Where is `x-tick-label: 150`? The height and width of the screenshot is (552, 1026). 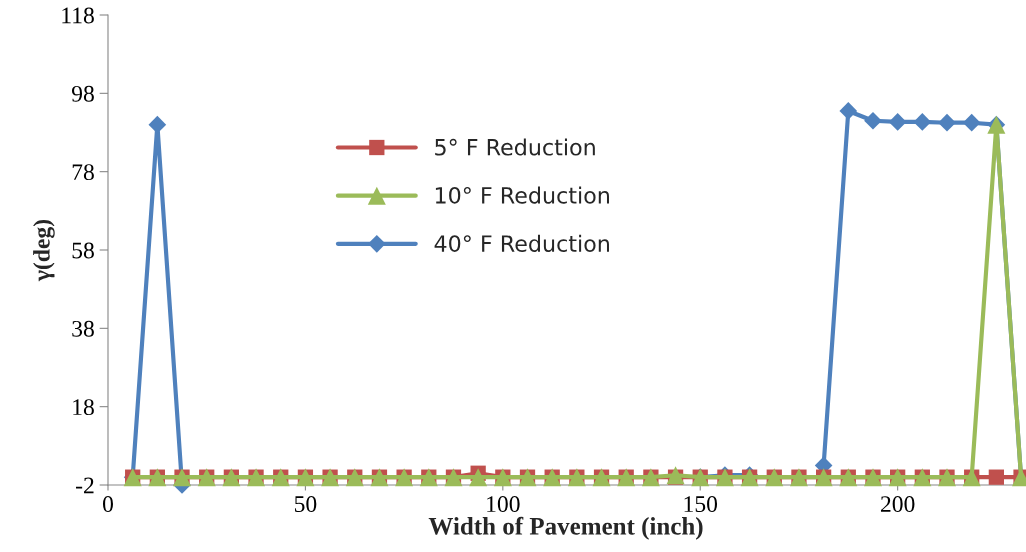
x-tick-label: 150 is located at coordinates (701, 504).